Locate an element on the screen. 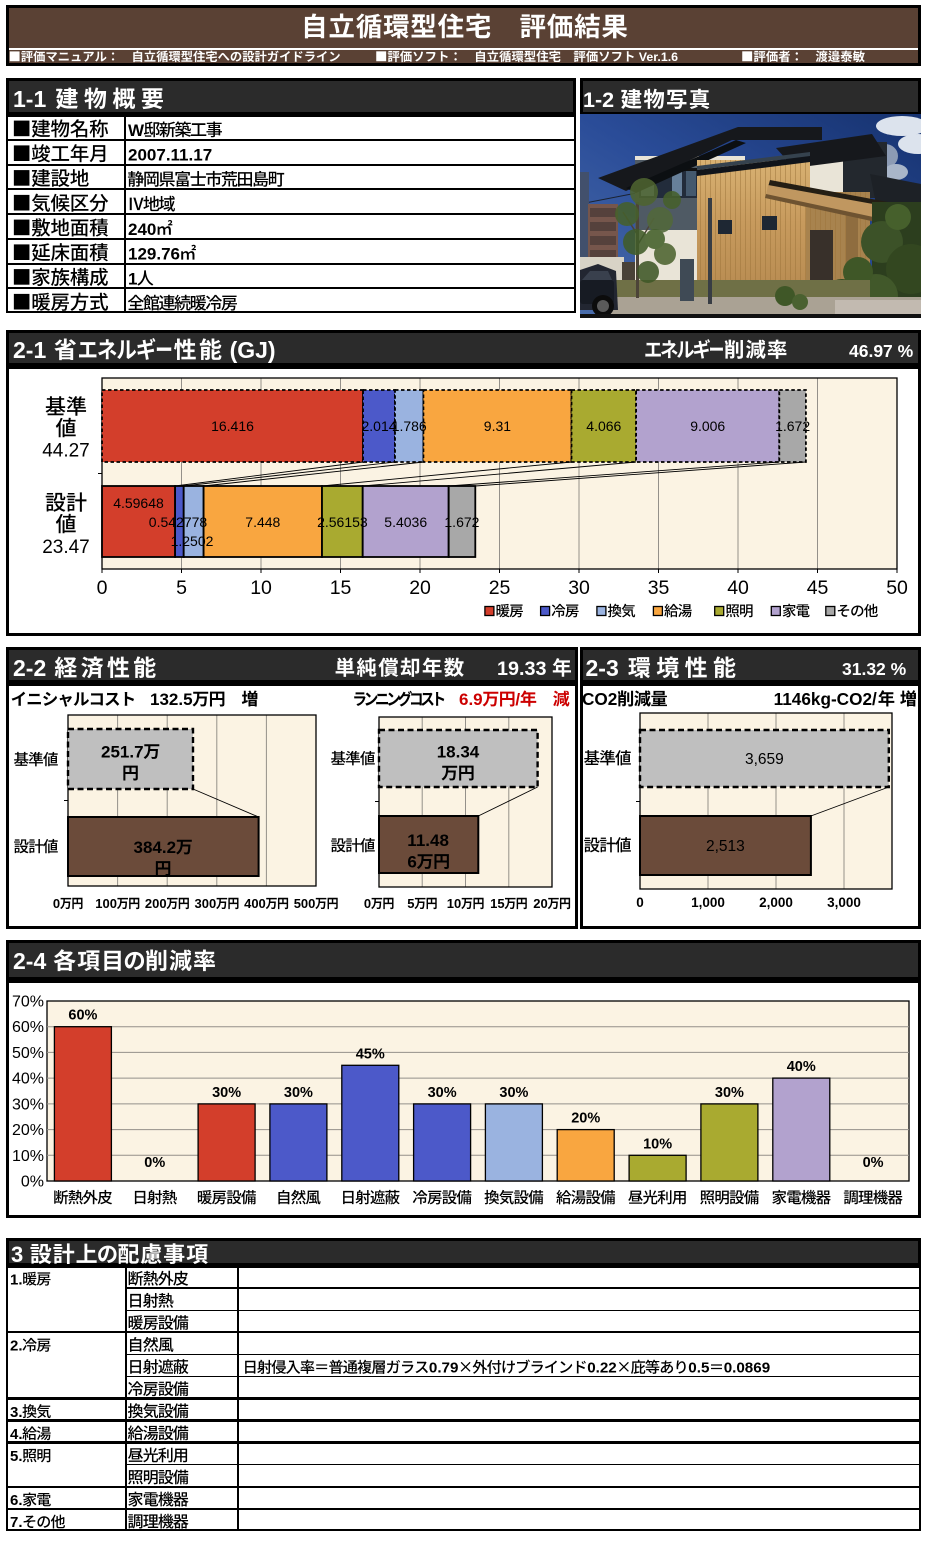 The height and width of the screenshot is (1543, 928). svg-text: 4.59648 is located at coordinates (138, 503).